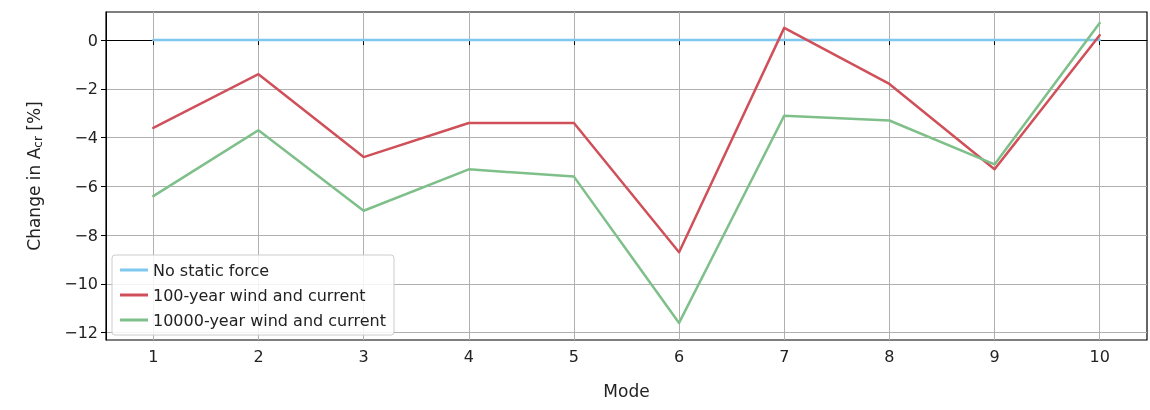  I want to click on y-tick-label: −12, so click(81, 333).